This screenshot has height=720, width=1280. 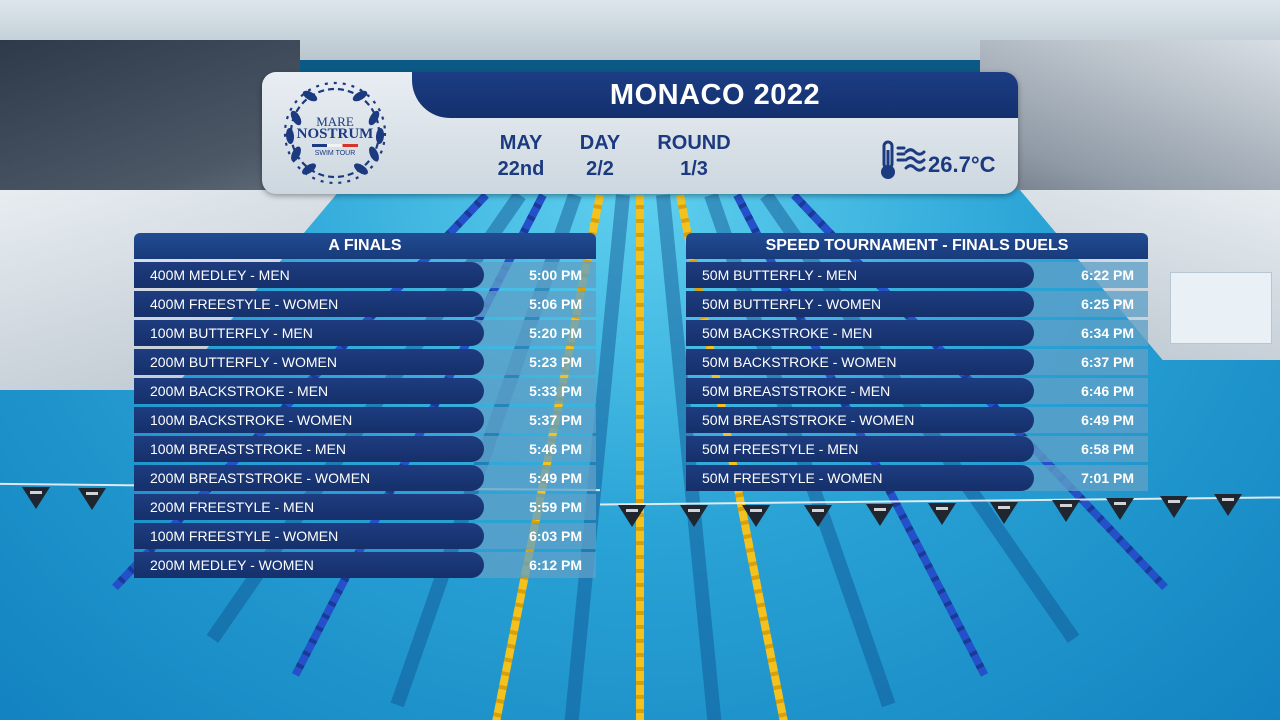 I want to click on schedule-row: 100M FREESTYLE - WOMEN 6:03 PM, so click(x=365, y=536).